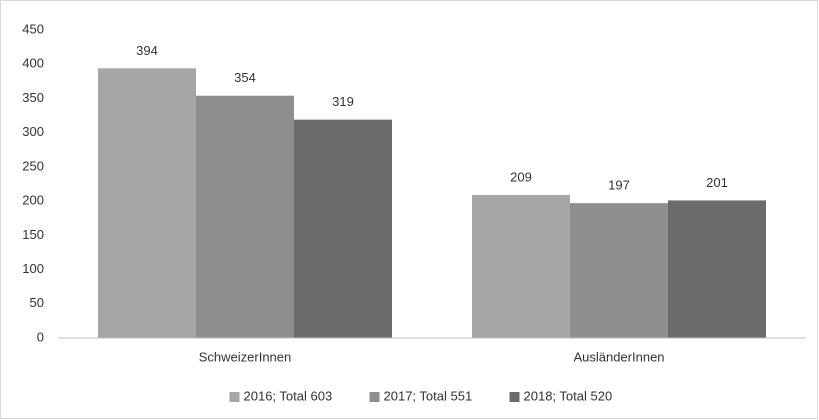 The height and width of the screenshot is (420, 819). Describe the element at coordinates (33, 165) in the screenshot. I see `y-tick-label: 250` at that location.